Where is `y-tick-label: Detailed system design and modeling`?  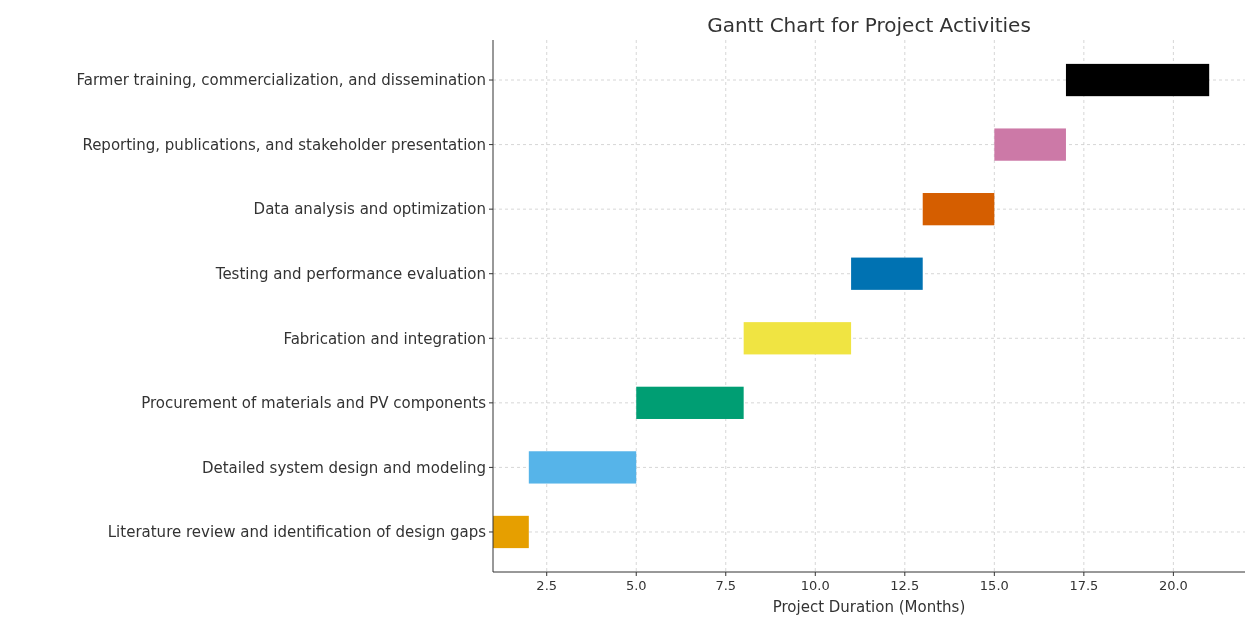 y-tick-label: Detailed system design and modeling is located at coordinates (343, 467).